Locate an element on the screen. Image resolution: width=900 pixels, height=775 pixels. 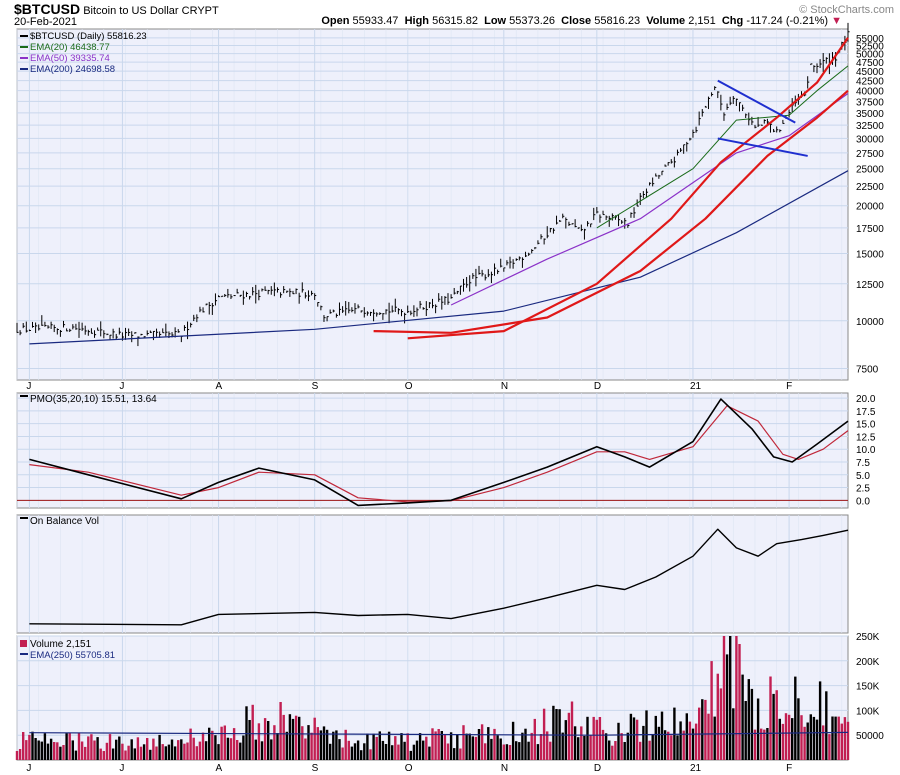
panel-3-frame is located at coordinates (432, 574).